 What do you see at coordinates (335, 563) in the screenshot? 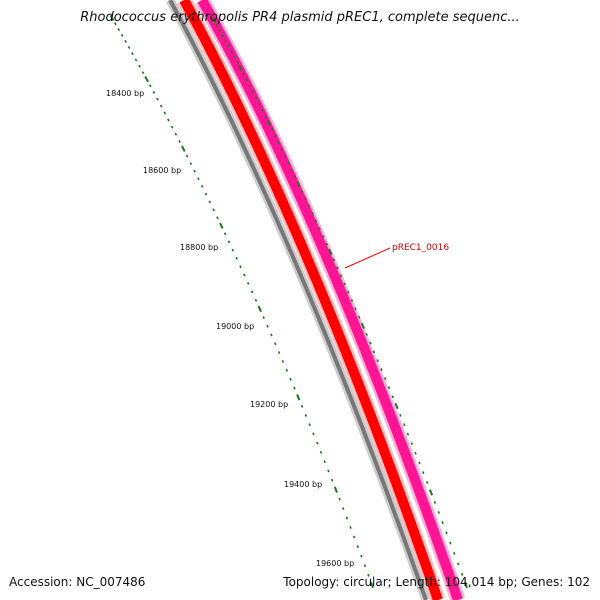
I see `ruler-label: 19600 bp` at bounding box center [335, 563].